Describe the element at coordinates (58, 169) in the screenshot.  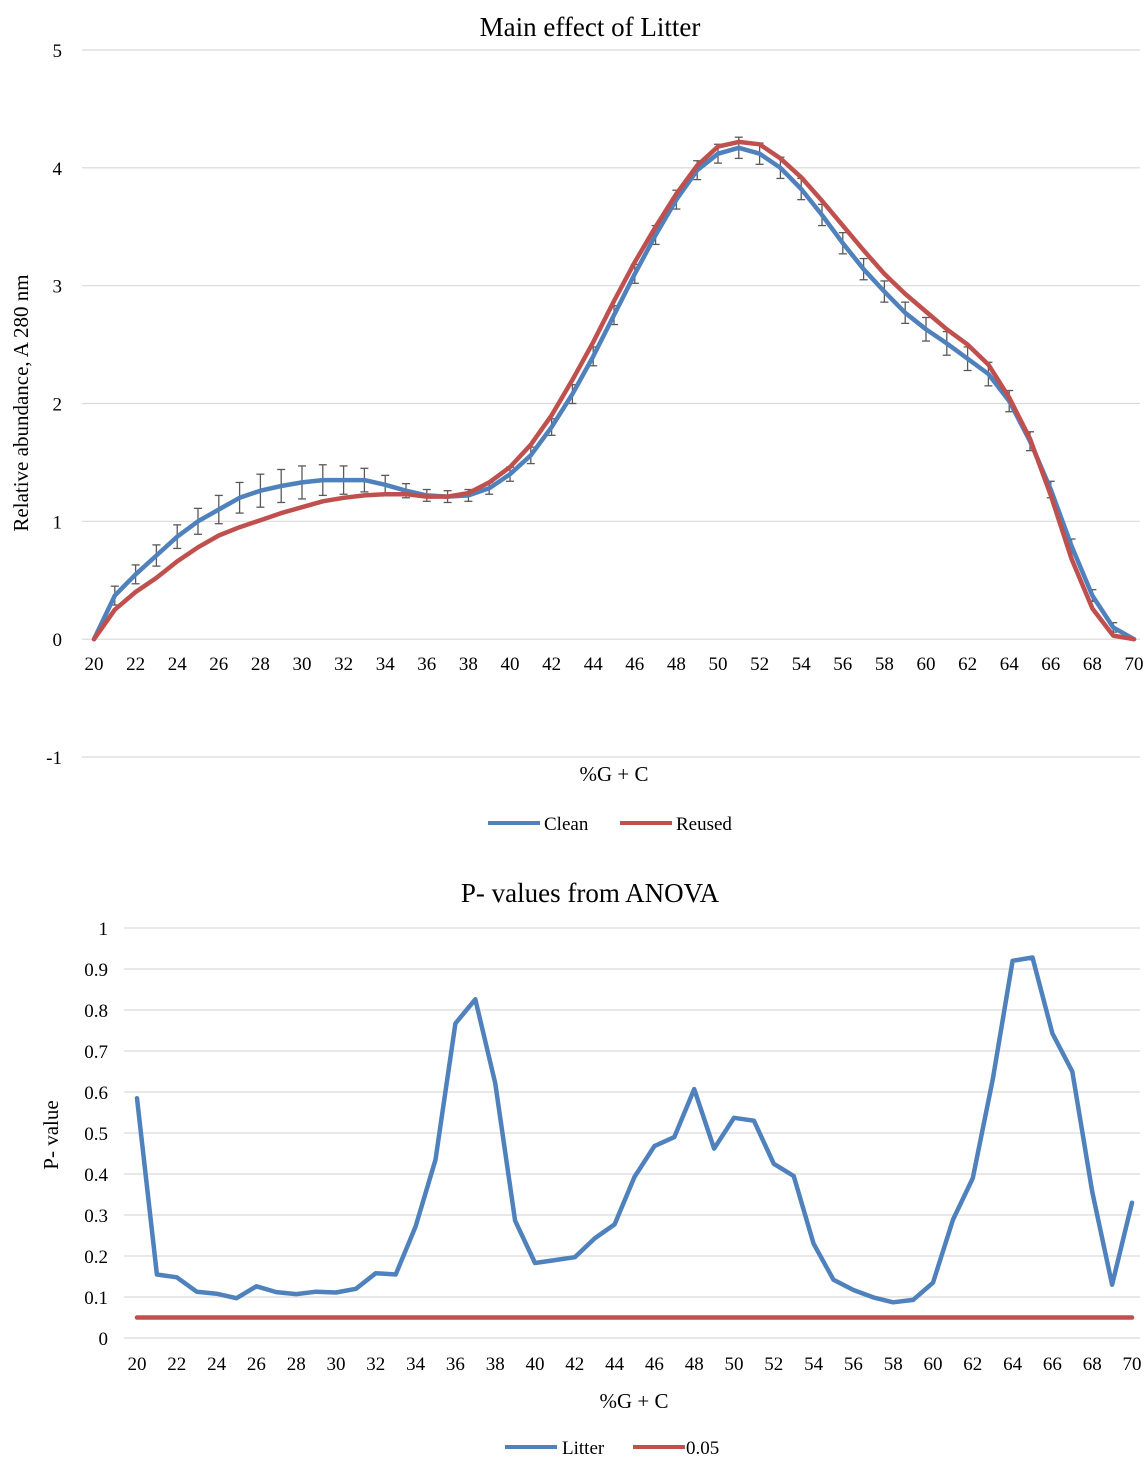
I see `y-tick-label: 4` at that location.